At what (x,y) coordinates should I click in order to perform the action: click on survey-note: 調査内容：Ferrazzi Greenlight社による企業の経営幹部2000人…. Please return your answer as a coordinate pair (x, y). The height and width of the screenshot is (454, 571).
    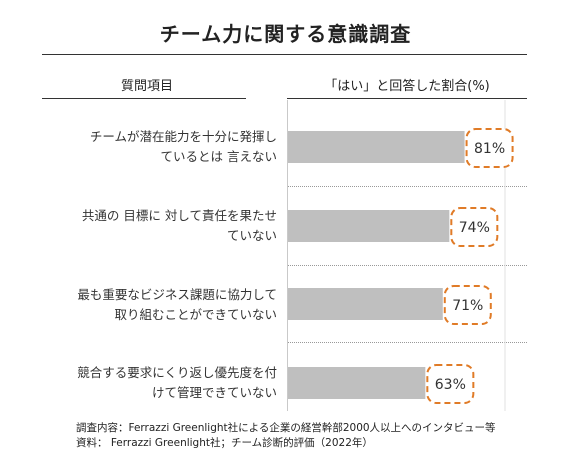
    Looking at the image, I should click on (286, 428).